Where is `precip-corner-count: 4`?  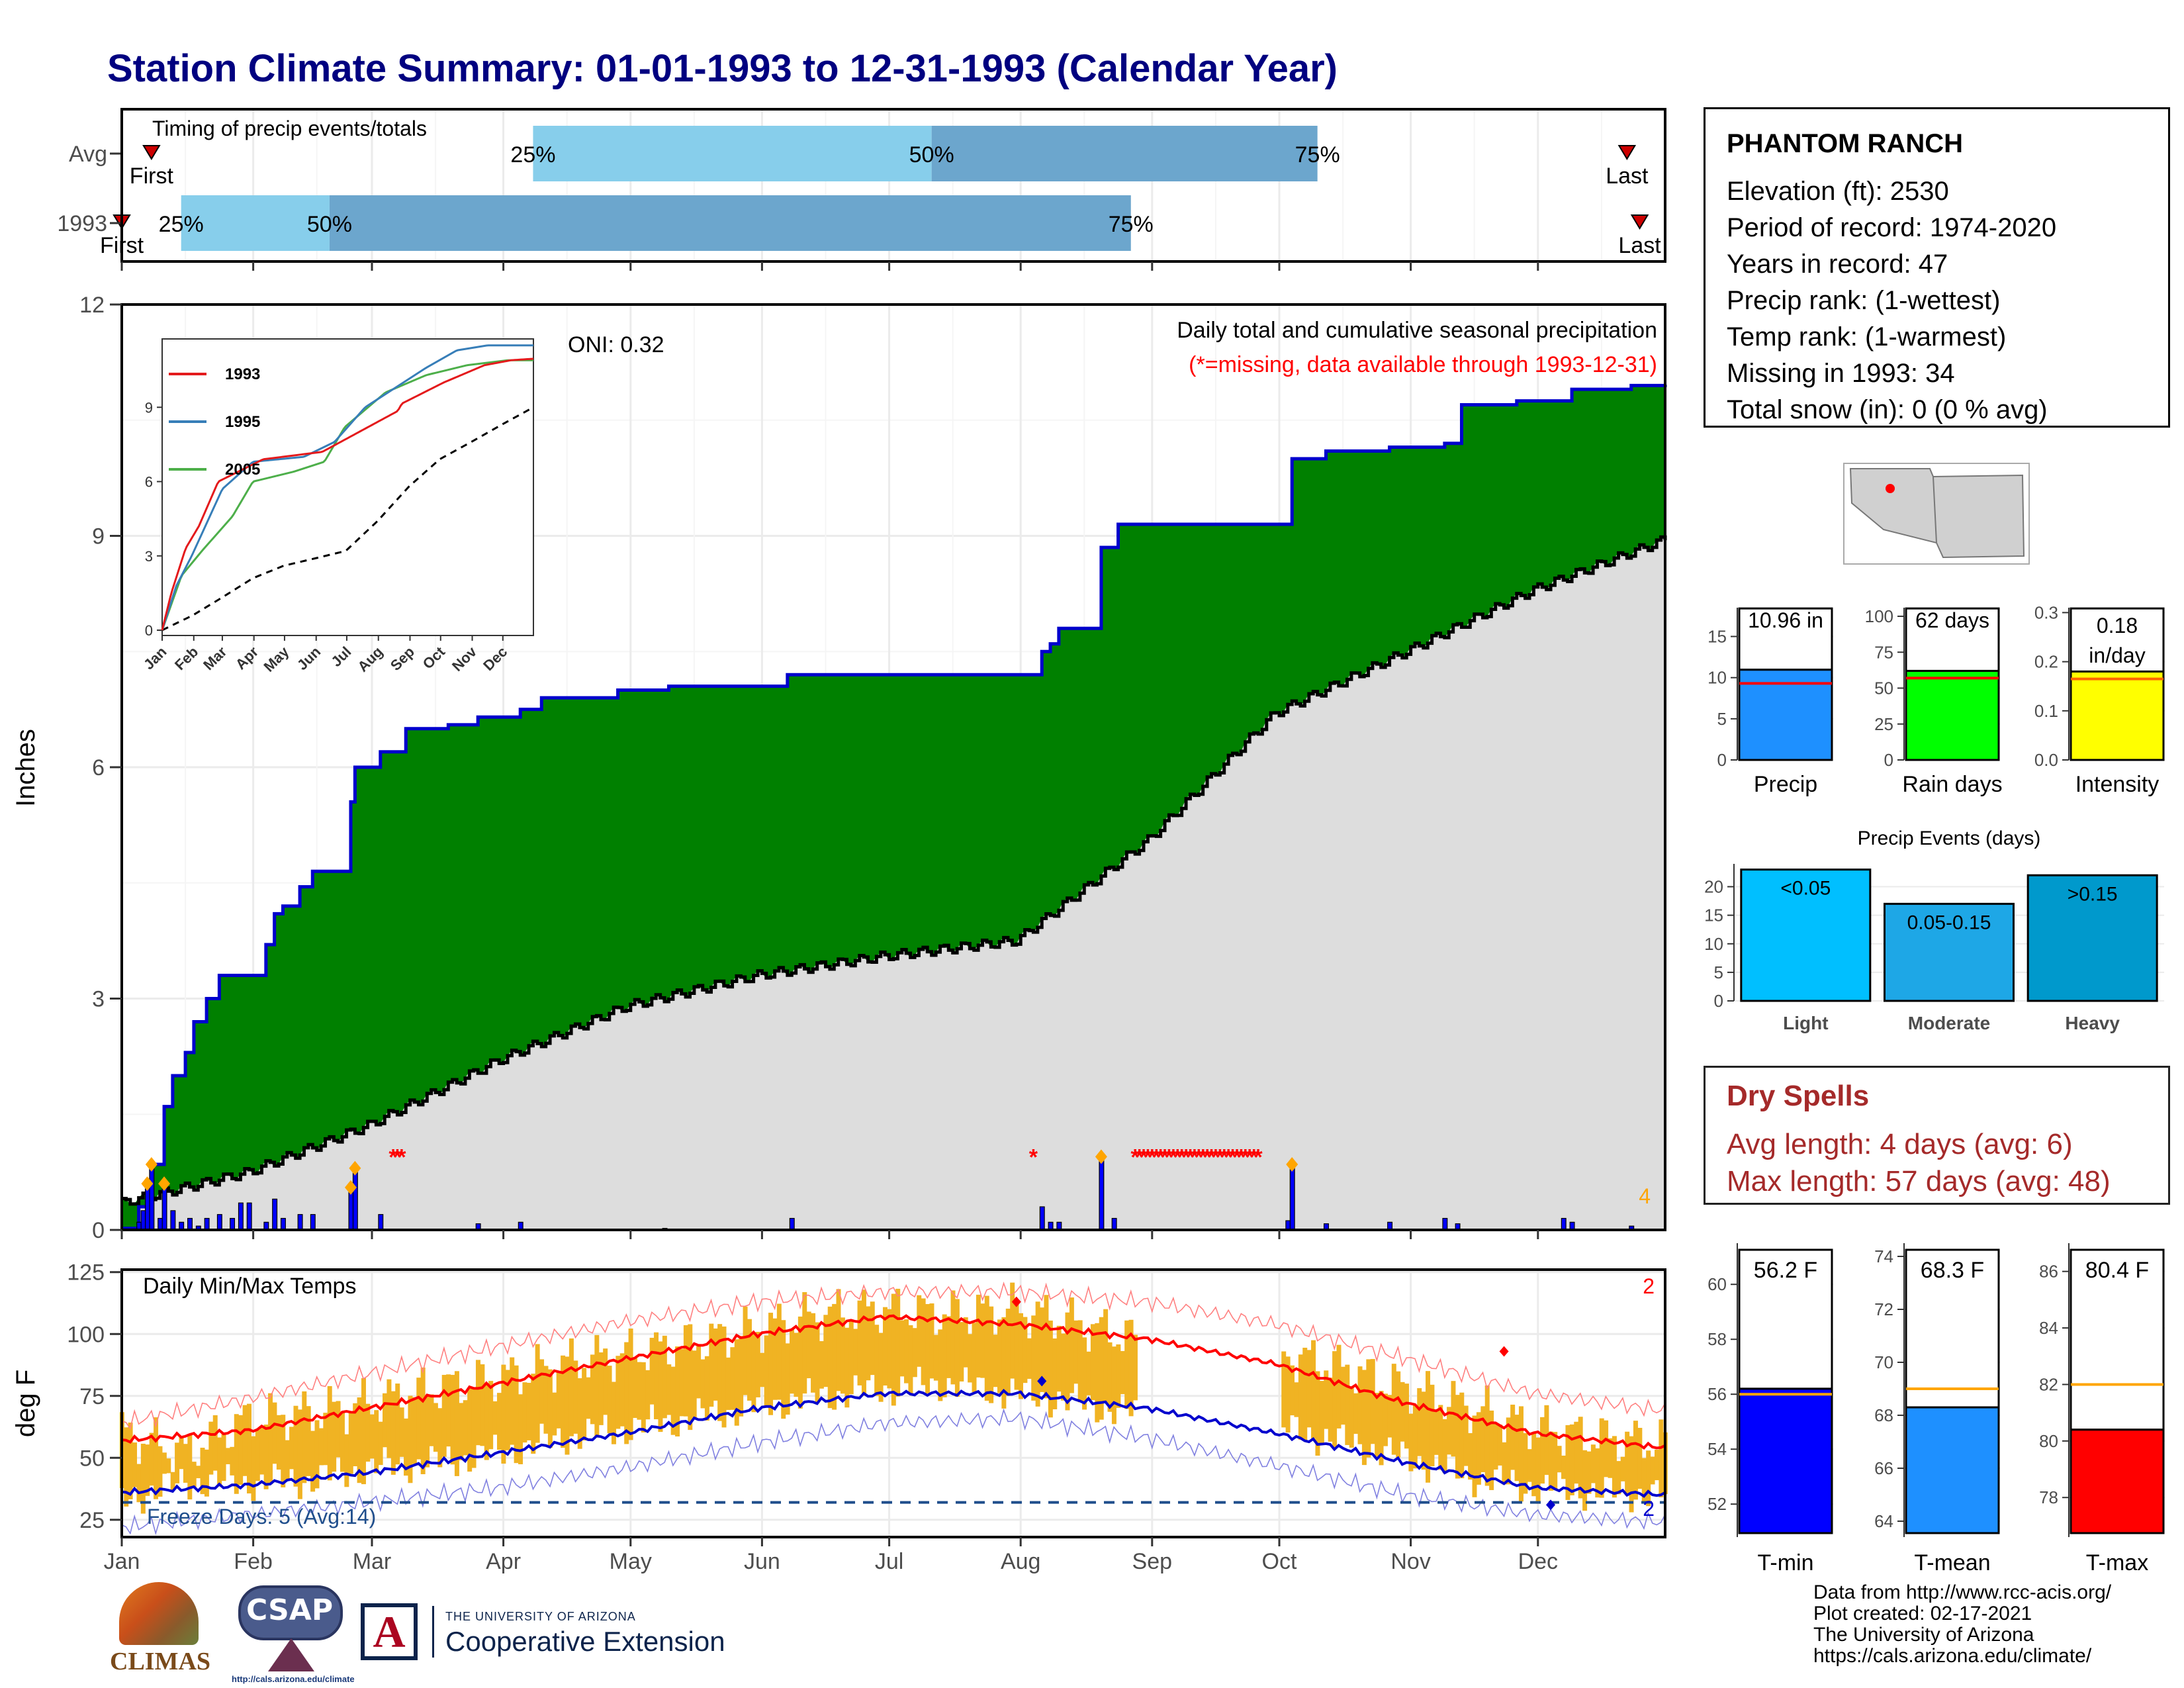 precip-corner-count: 4 is located at coordinates (1645, 1196).